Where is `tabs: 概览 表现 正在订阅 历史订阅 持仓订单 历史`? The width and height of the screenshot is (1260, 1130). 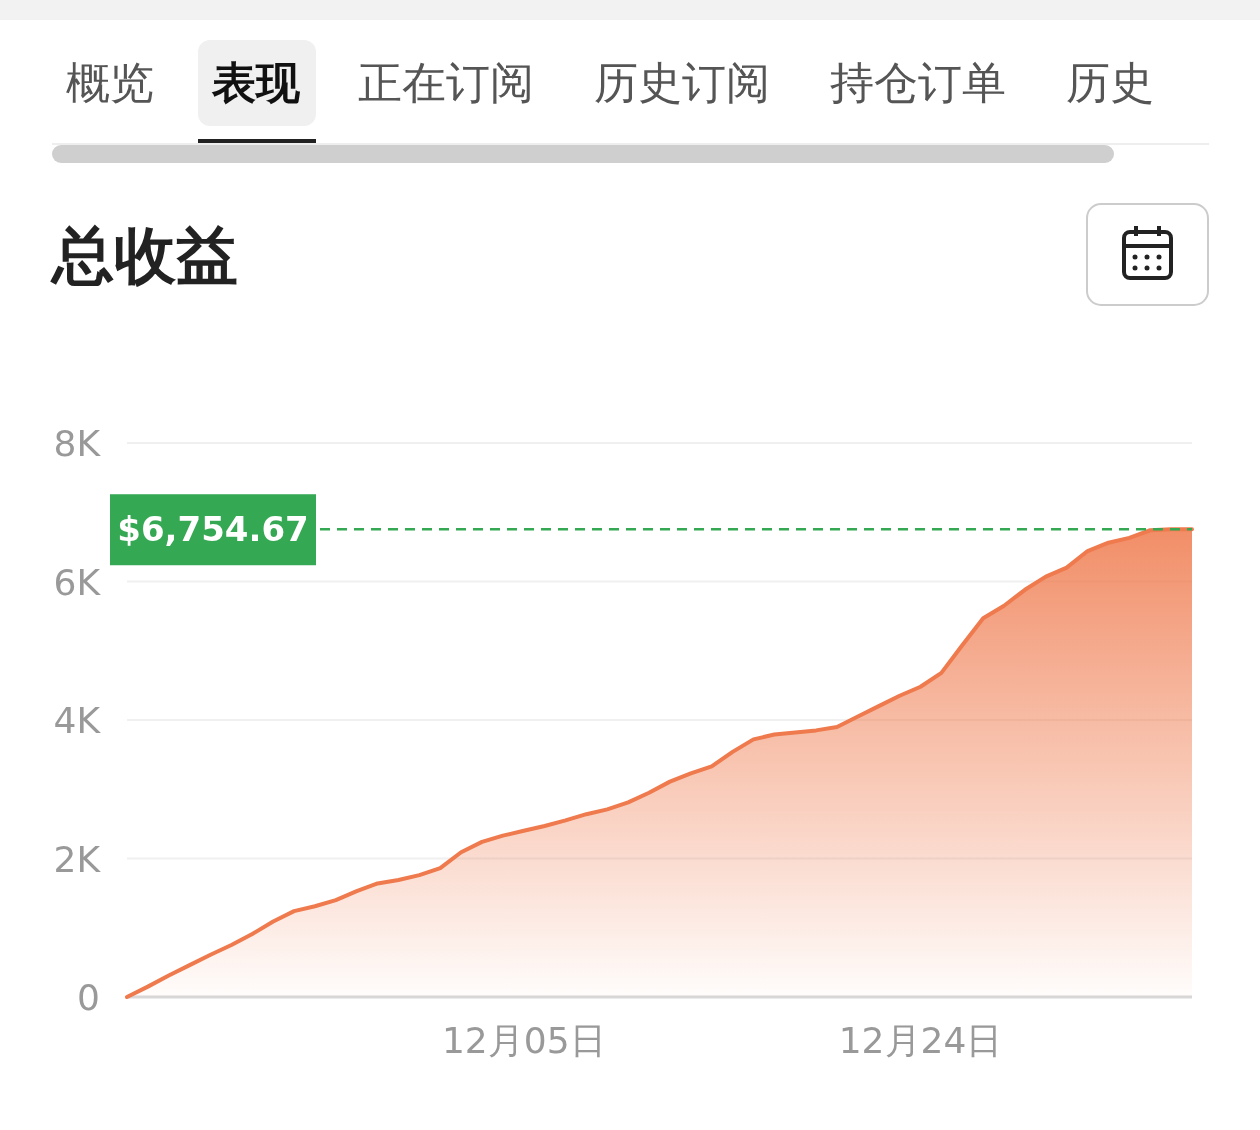 tabs: 概览 表现 正在订阅 历史订阅 持仓订单 历史 is located at coordinates (610, 92).